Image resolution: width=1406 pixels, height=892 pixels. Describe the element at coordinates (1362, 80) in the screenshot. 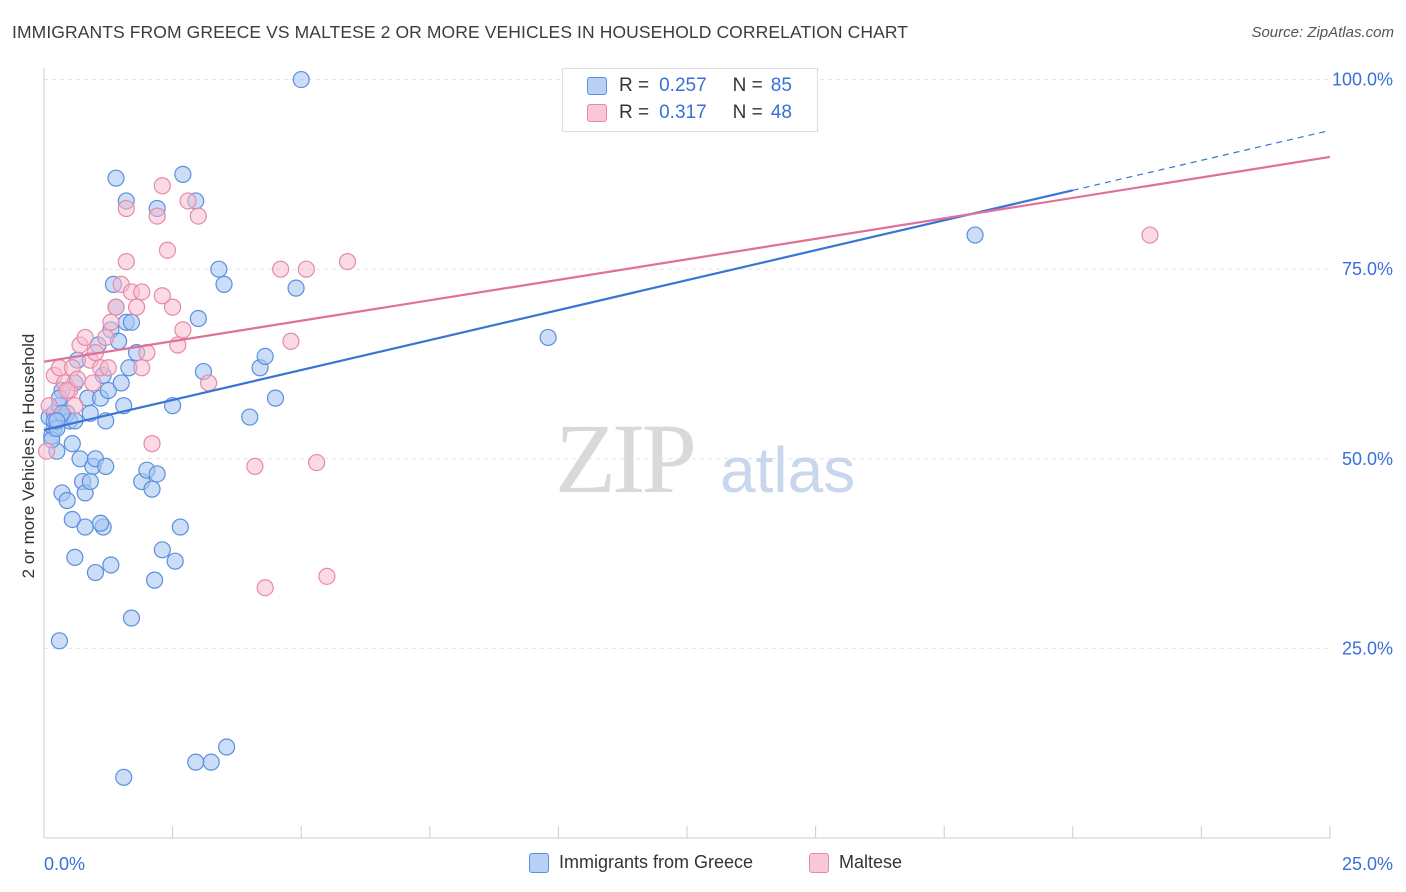

I see `y-tick-label: 100.0%` at that location.